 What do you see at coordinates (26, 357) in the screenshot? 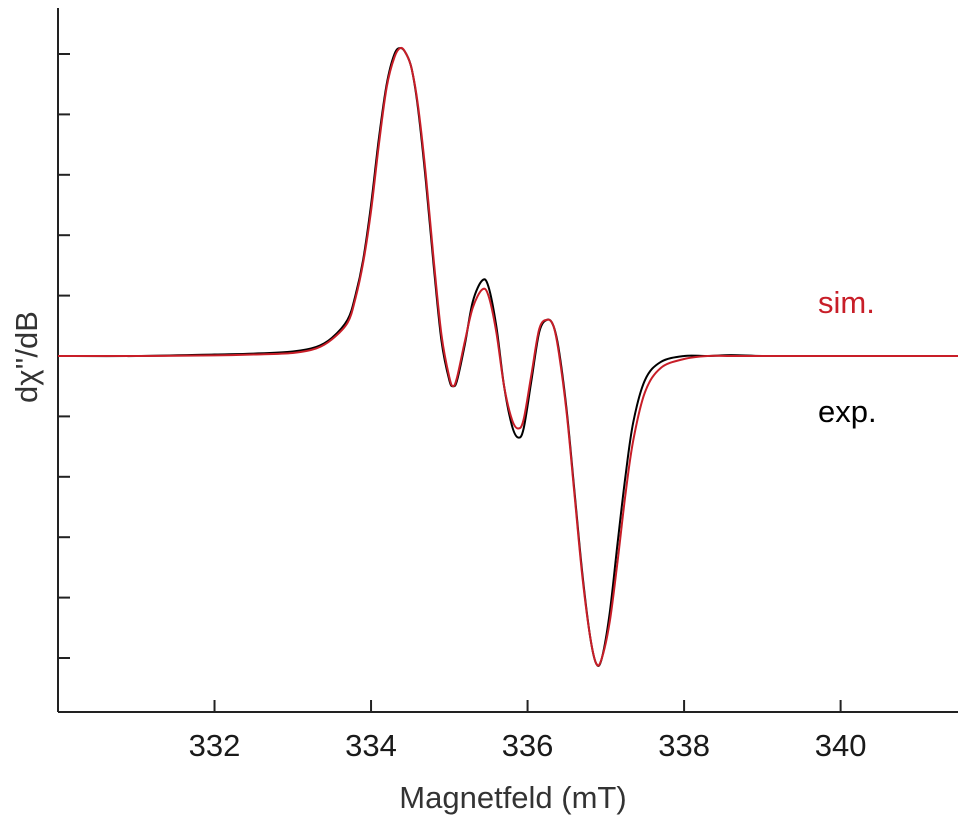
I see `y-axis-title: dχ''/dB` at bounding box center [26, 357].